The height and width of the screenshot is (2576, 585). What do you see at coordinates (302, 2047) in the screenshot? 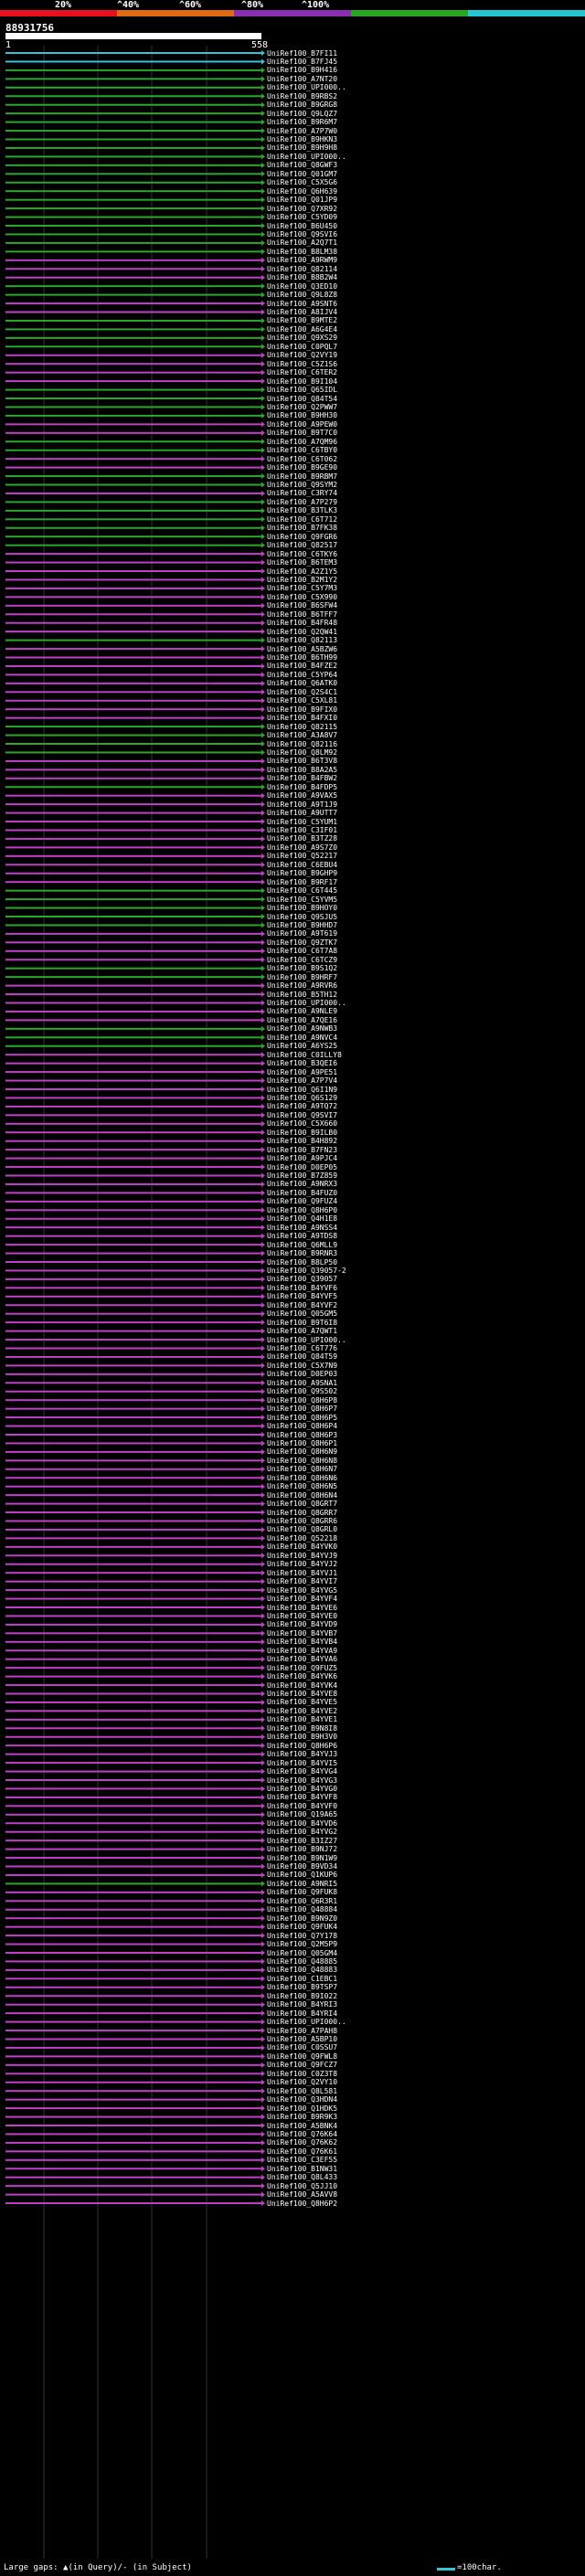
I see `hit-label: UniRef100_C0SSU7` at bounding box center [302, 2047].